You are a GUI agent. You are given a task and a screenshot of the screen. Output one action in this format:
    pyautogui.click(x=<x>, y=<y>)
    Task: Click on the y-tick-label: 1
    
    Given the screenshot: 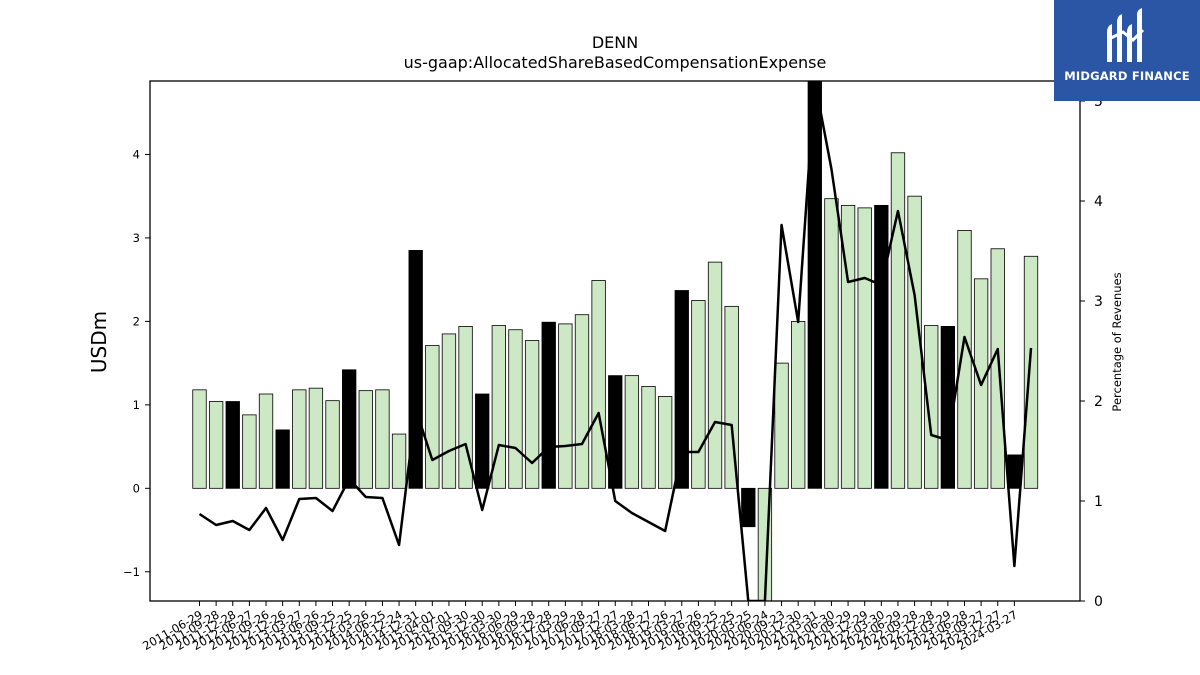 What is the action you would take?
    pyautogui.click(x=136, y=405)
    